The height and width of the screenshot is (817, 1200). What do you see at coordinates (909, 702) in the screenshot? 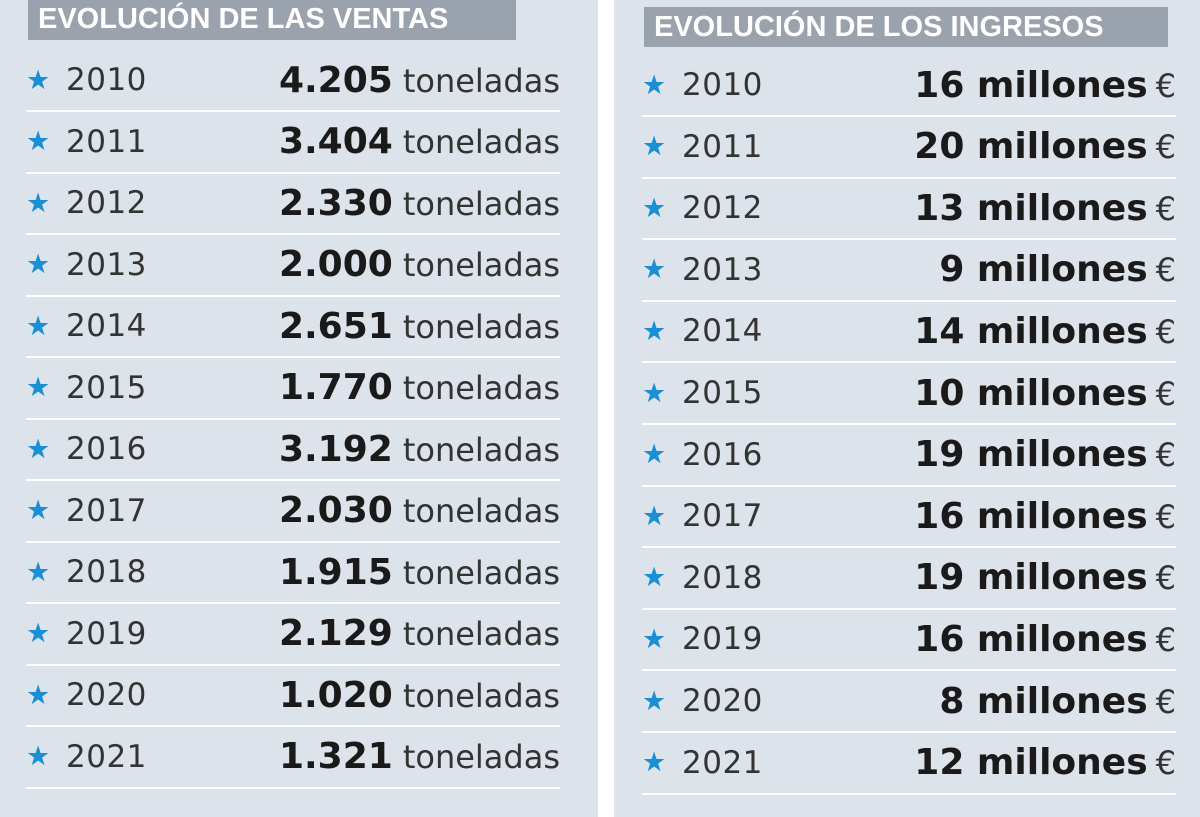
I see `list-item: ★ 2020 8 millones €` at bounding box center [909, 702].